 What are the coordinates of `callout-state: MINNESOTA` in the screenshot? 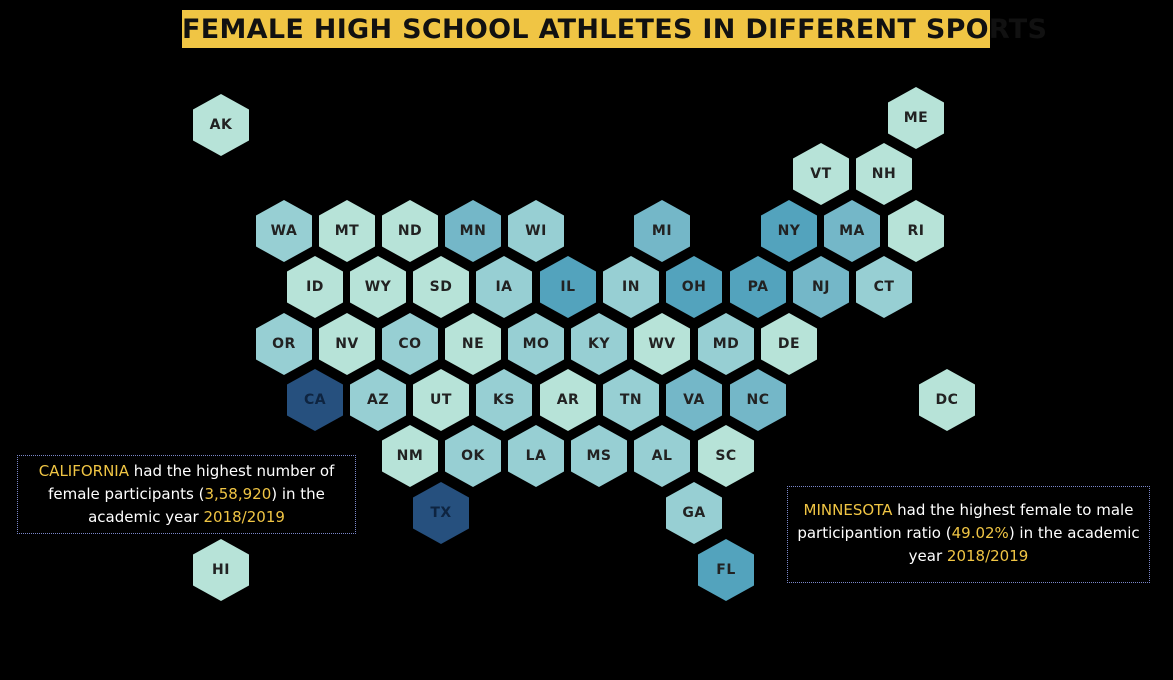 It's located at (848, 510).